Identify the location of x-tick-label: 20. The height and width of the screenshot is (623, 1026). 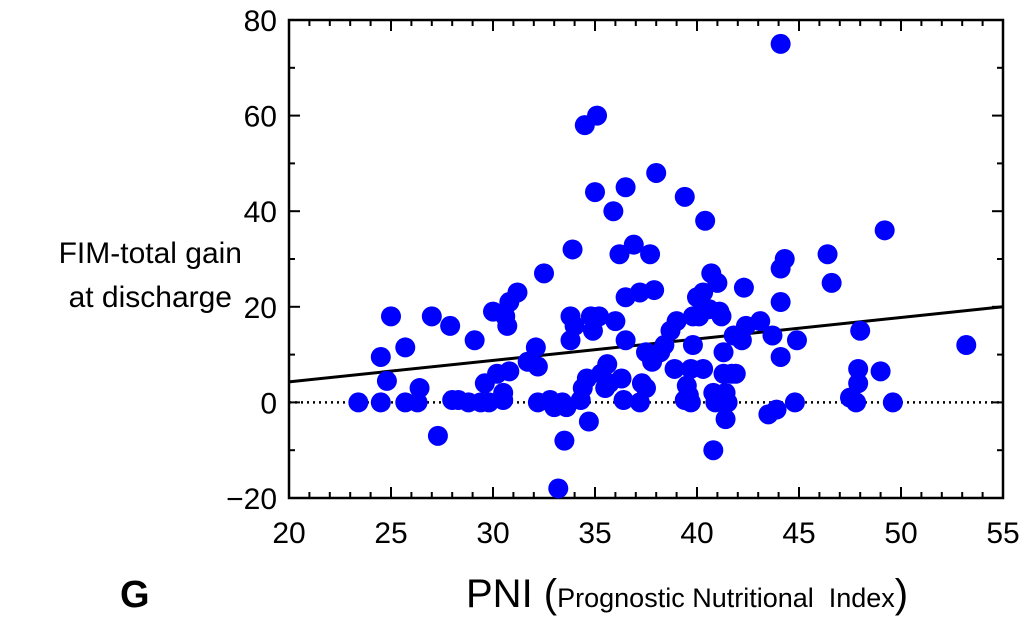
(288, 533).